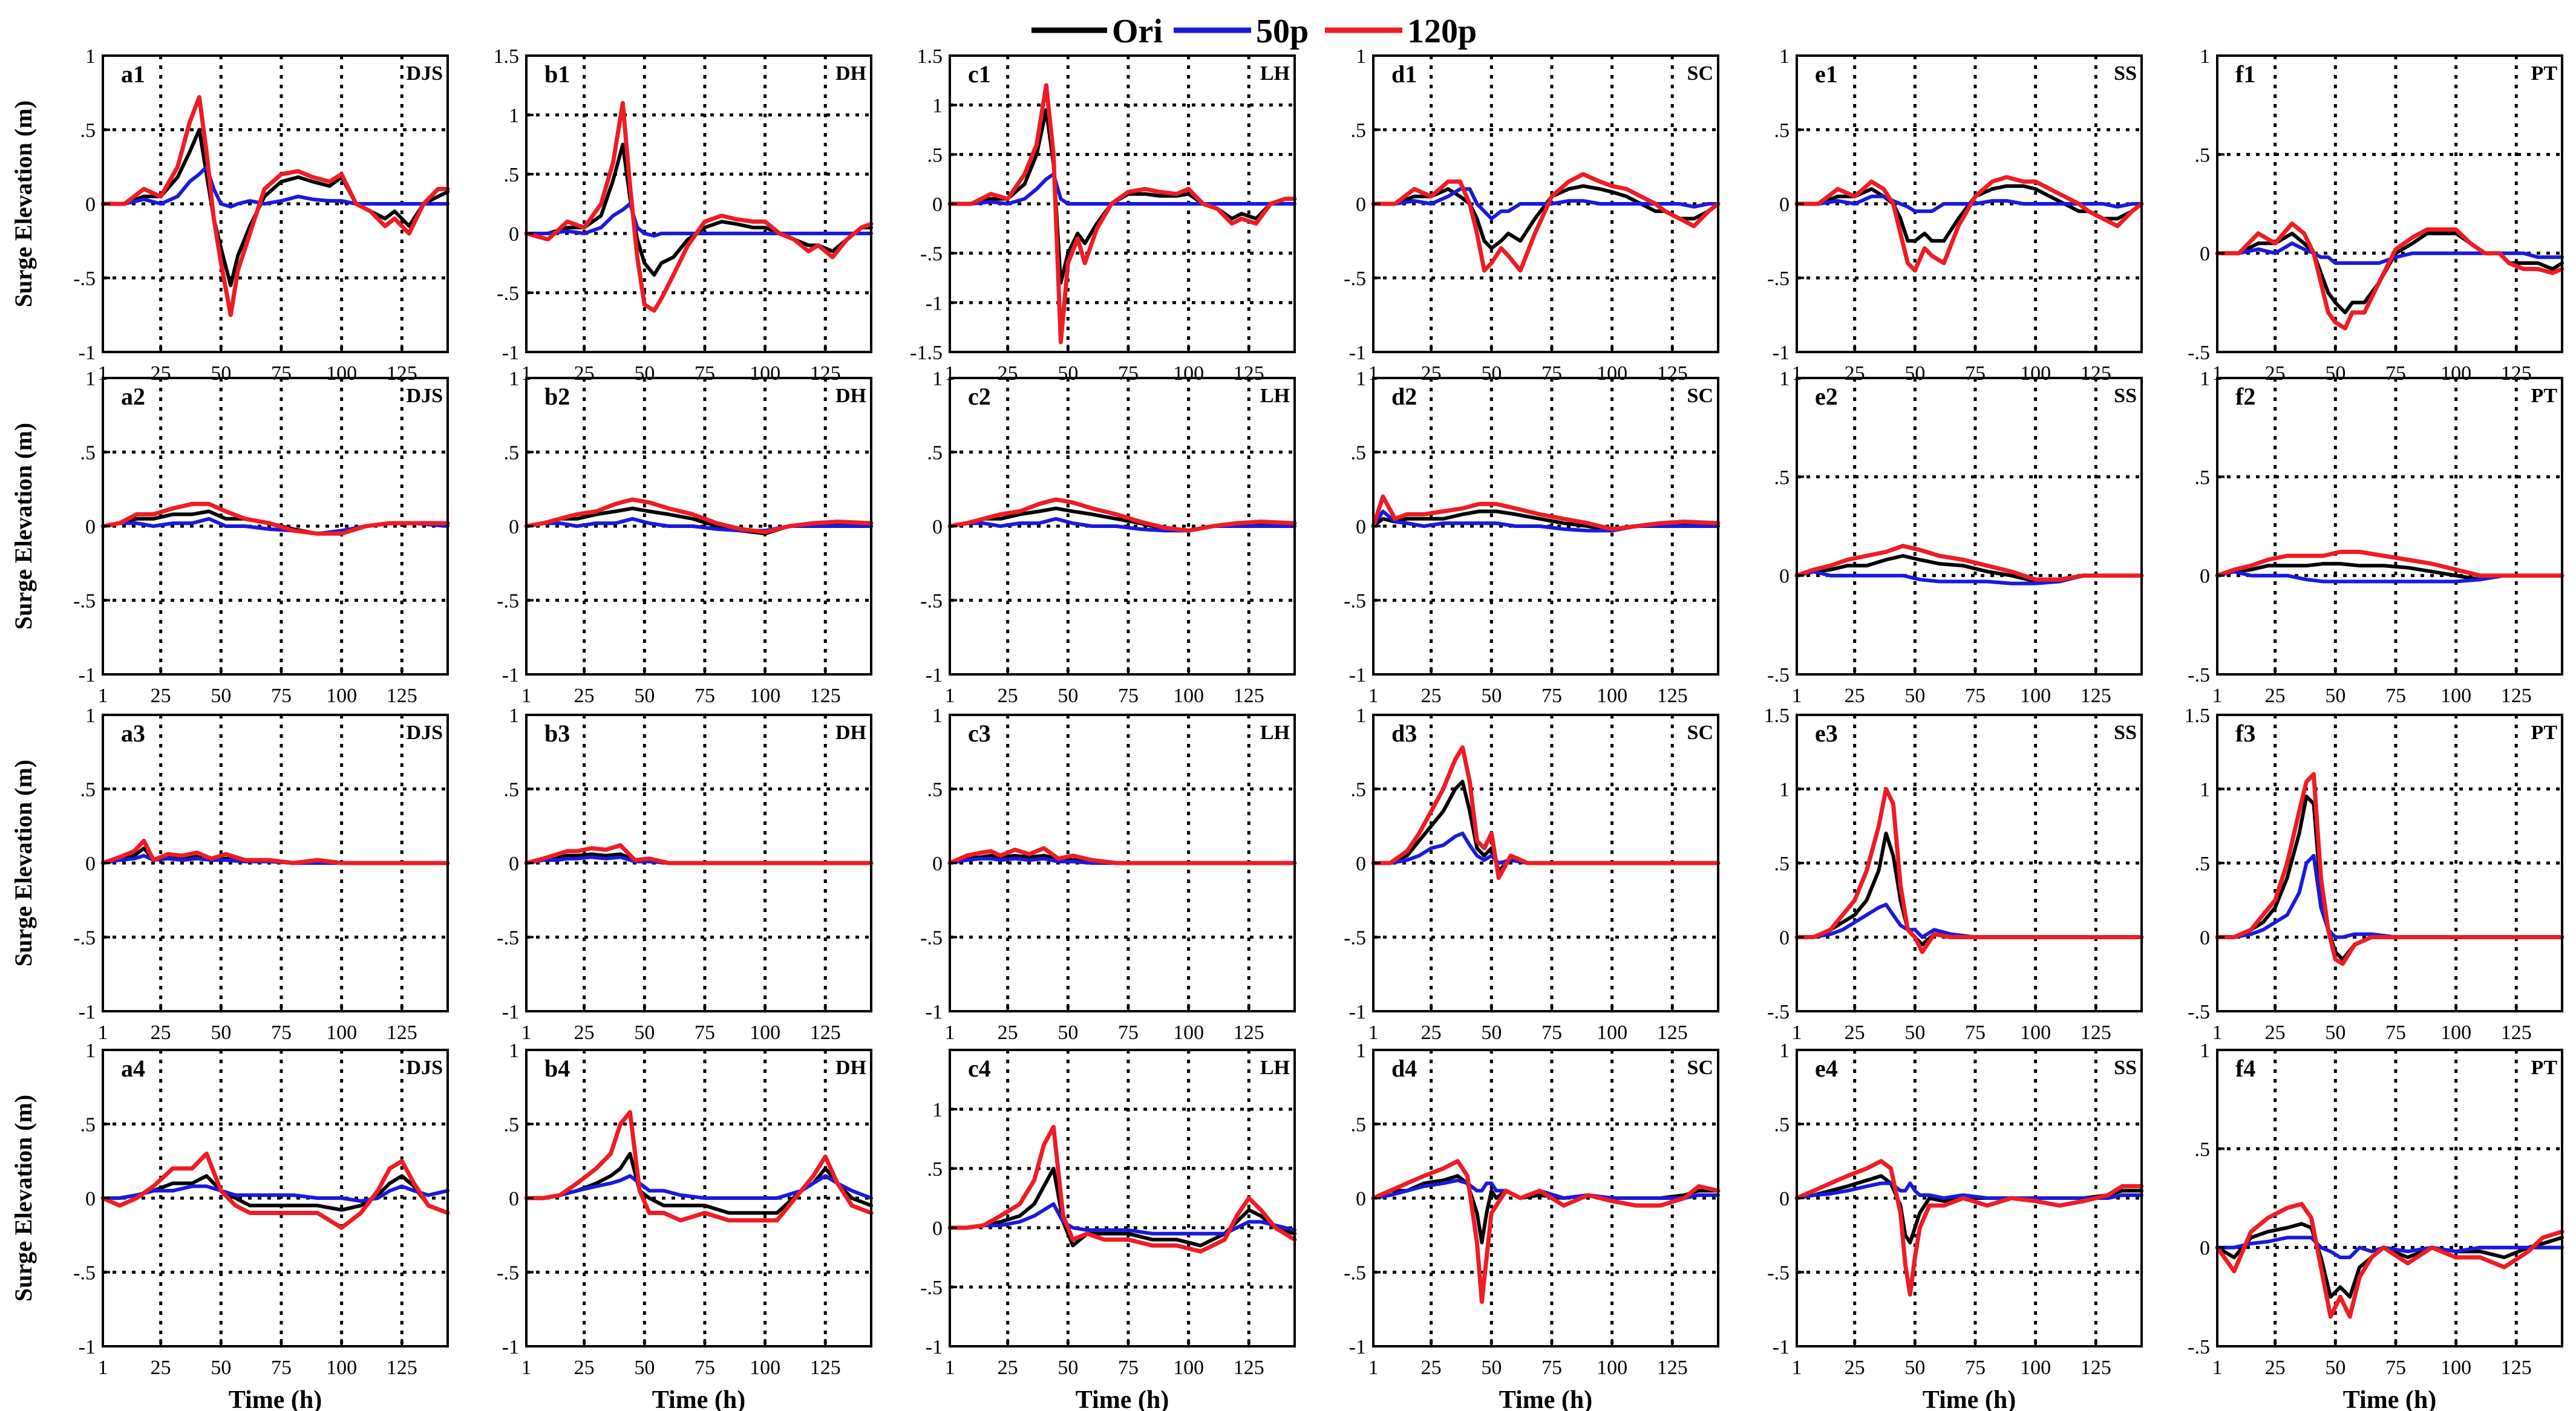 The width and height of the screenshot is (2576, 1411). What do you see at coordinates (1969, 1228) in the screenshot?
I see `series-120p-e4` at bounding box center [1969, 1228].